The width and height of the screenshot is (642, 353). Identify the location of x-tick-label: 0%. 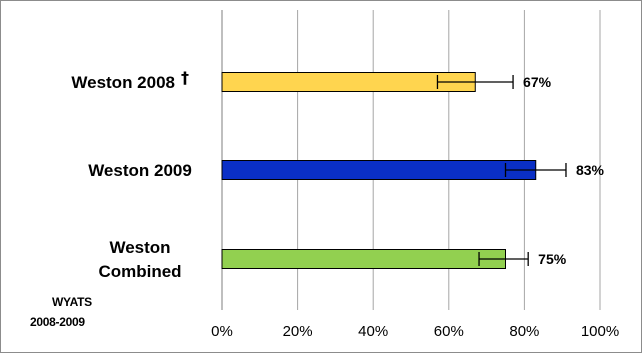
(222, 331).